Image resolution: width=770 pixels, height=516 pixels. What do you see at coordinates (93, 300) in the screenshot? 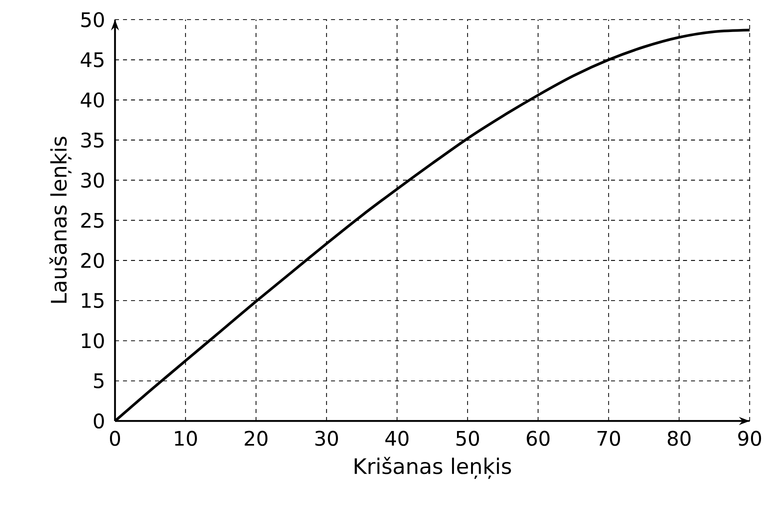
I see `y-tick-label: 15` at bounding box center [93, 300].